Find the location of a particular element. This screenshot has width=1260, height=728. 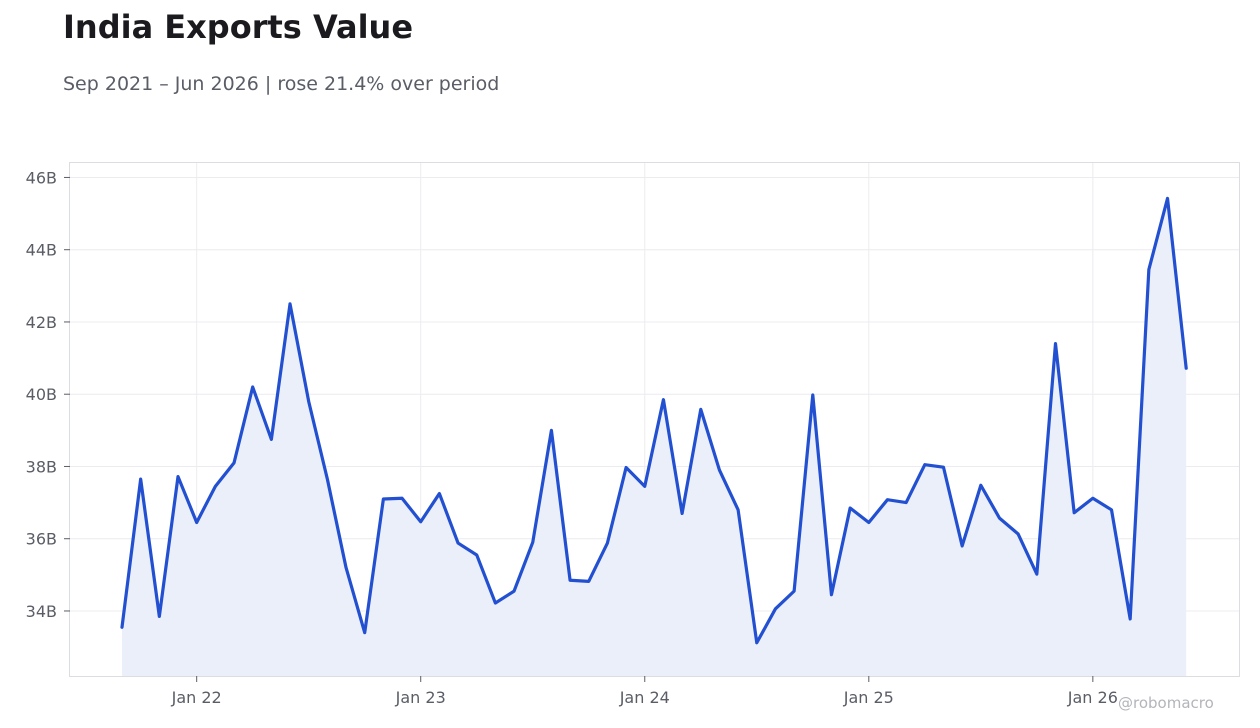

x-tick-label: Jan 22 is located at coordinates (196, 697).